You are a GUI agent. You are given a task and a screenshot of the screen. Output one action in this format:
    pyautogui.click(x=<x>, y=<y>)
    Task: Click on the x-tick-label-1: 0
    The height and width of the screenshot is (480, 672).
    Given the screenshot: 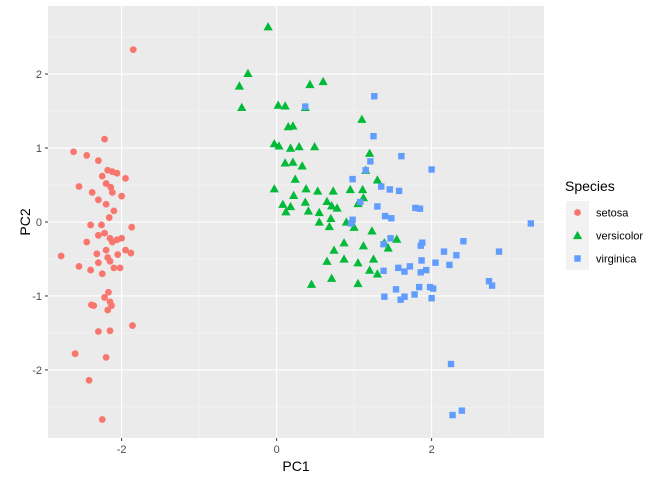 What is the action you would take?
    pyautogui.click(x=277, y=450)
    